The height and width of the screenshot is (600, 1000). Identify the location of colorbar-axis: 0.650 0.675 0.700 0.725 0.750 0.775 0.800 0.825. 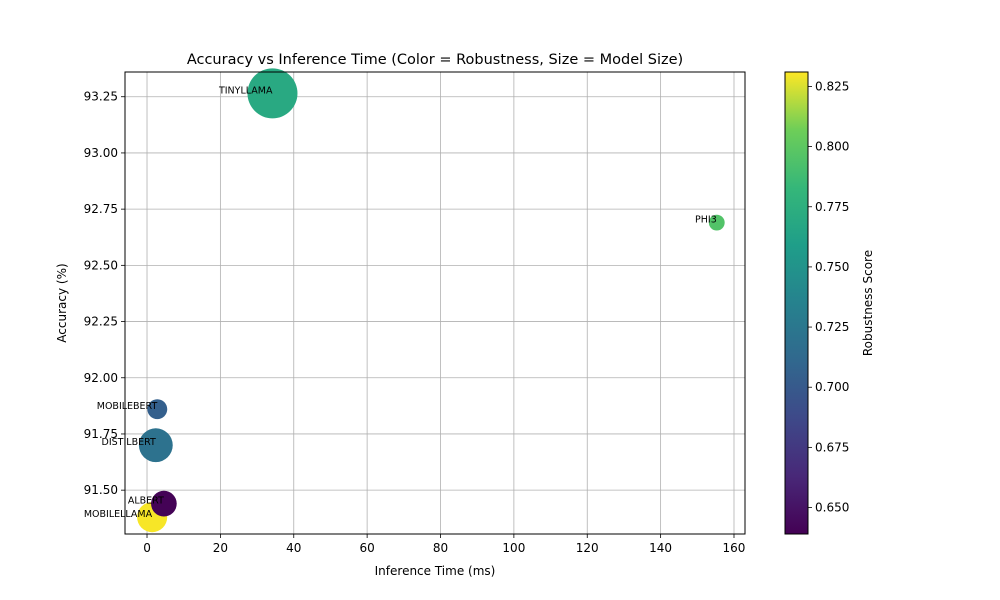
(828, 297).